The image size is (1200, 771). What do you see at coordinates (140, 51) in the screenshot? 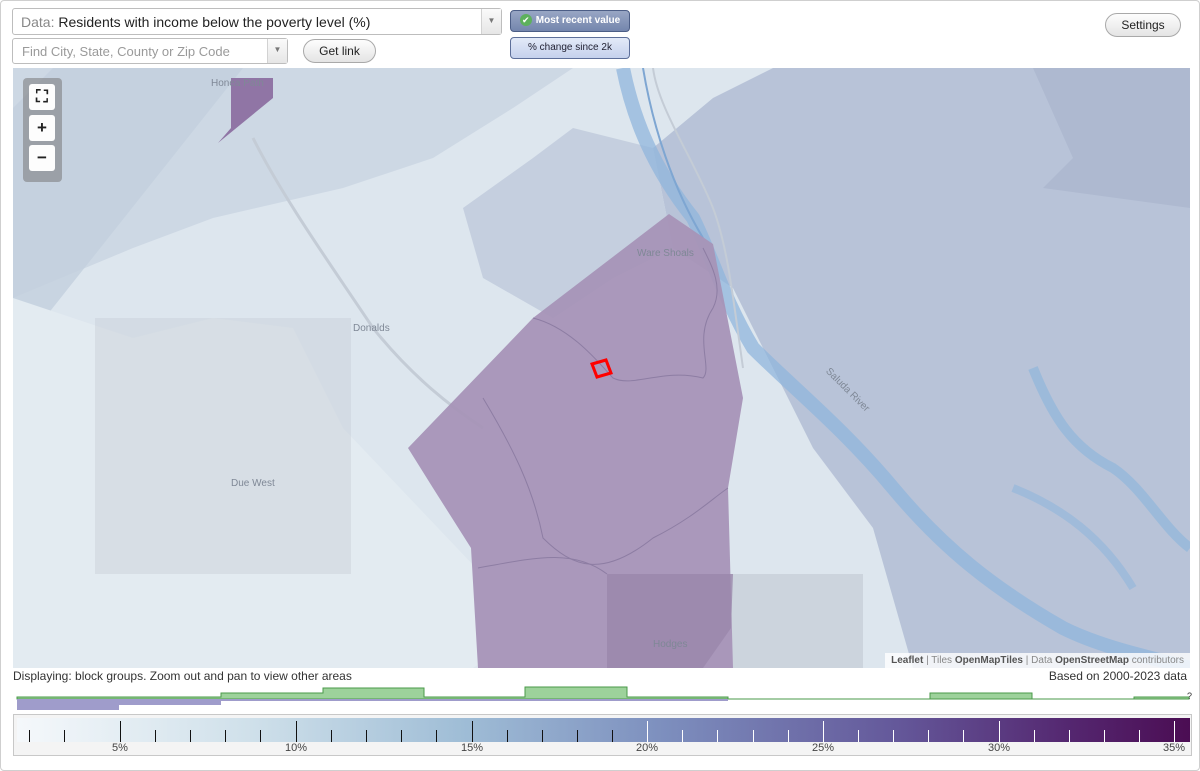
I see `search-input` at bounding box center [140, 51].